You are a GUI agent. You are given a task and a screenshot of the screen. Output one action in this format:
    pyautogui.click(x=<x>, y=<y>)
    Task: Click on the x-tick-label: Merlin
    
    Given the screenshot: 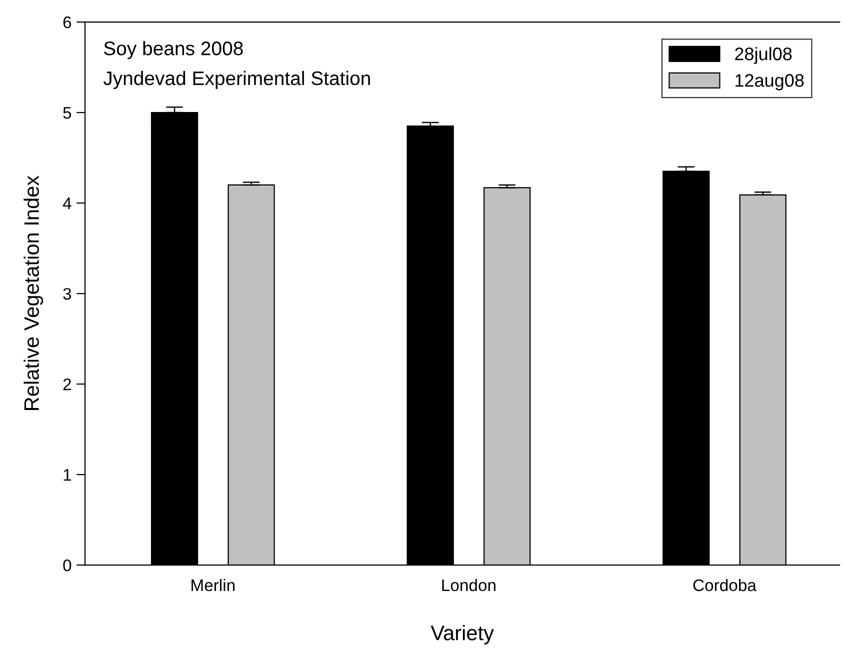 What is the action you would take?
    pyautogui.click(x=213, y=585)
    